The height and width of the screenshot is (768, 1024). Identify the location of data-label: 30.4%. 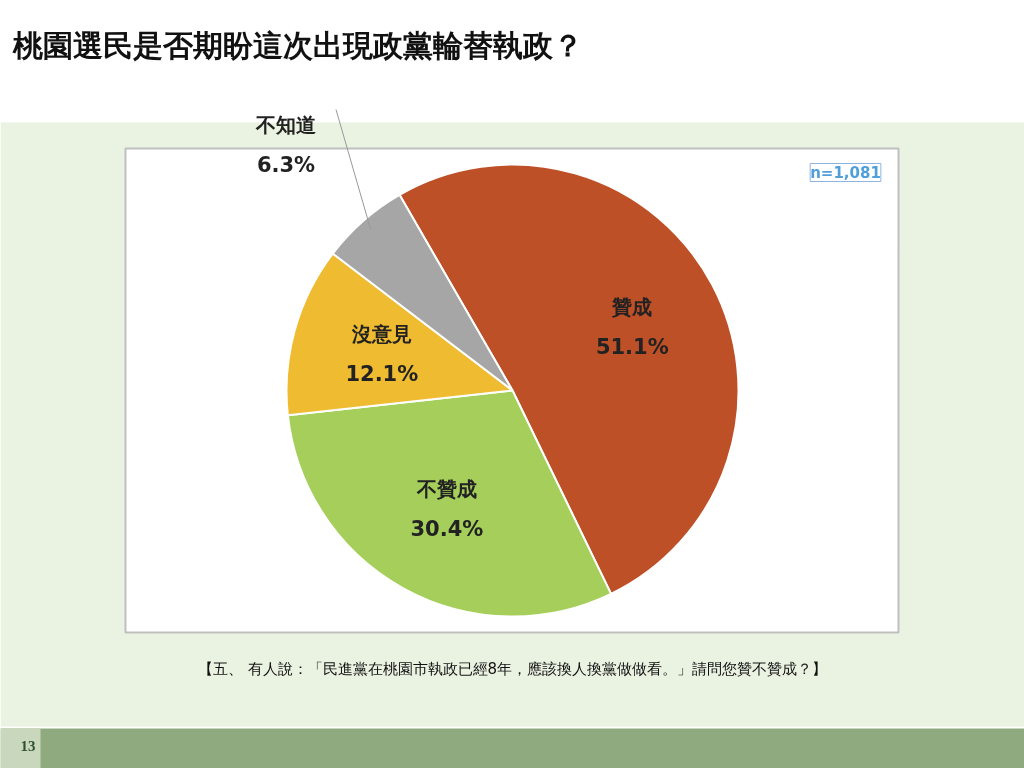
(447, 529).